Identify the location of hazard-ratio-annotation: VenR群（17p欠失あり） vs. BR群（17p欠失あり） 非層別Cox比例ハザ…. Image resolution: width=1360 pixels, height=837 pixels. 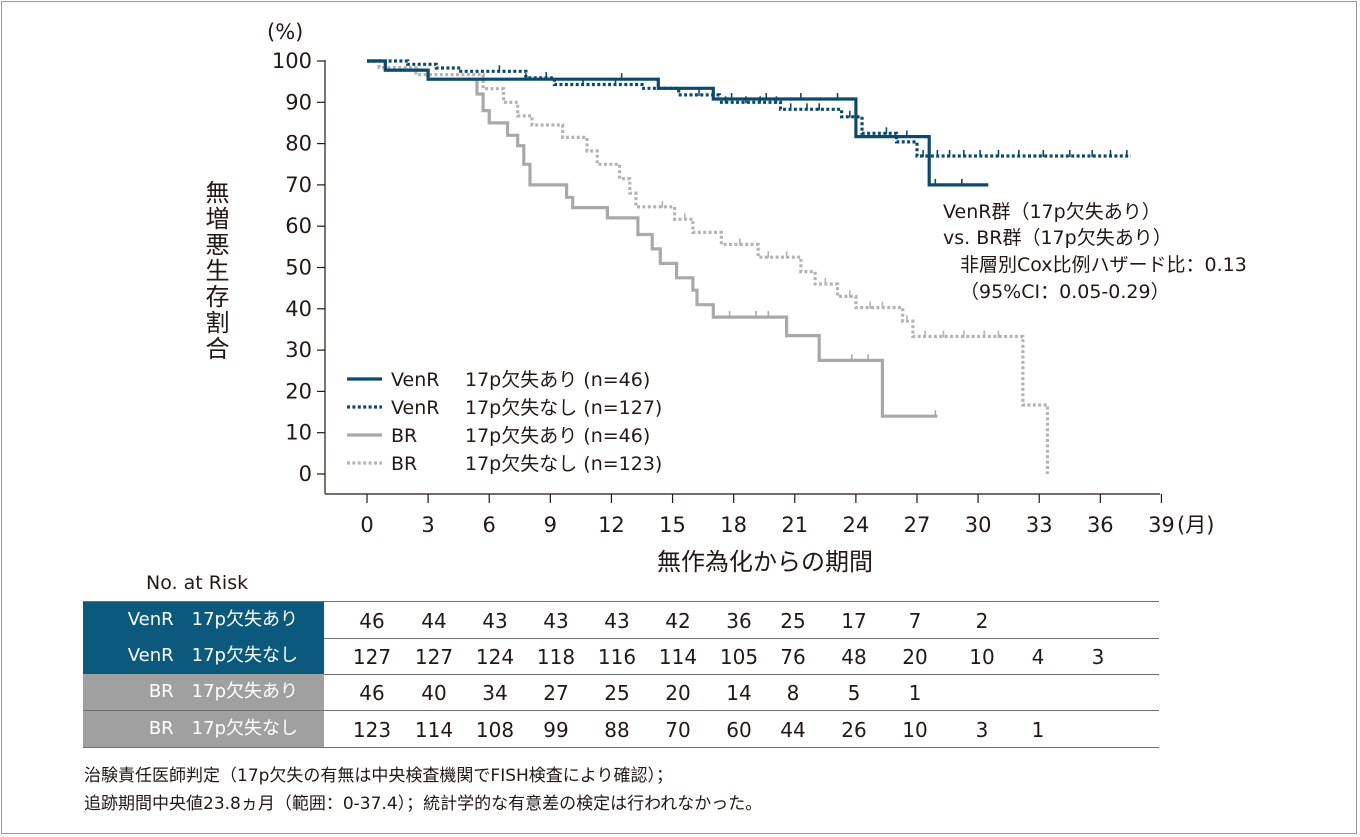
(1095, 252).